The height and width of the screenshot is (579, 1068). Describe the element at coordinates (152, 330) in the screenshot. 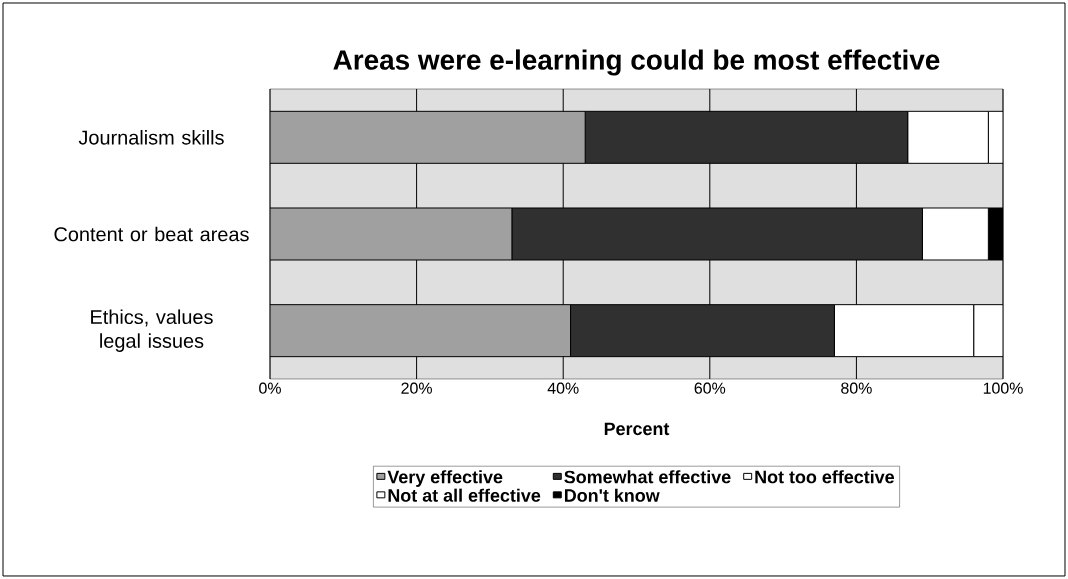

I see `y-tick-label: Ethics, values legal issues` at that location.